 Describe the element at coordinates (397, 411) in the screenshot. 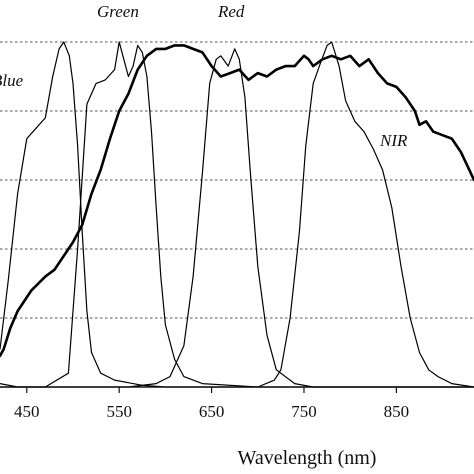

I see `x-tick-label: 850` at that location.